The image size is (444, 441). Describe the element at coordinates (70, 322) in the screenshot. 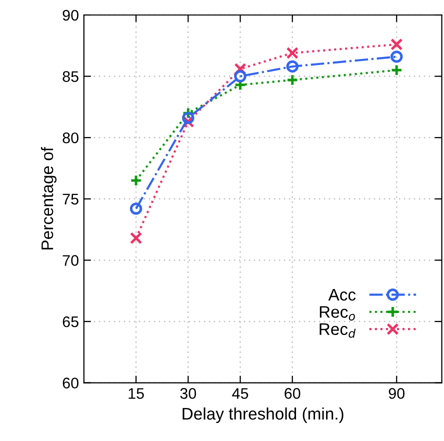

I see `y-tick-label: 65` at that location.